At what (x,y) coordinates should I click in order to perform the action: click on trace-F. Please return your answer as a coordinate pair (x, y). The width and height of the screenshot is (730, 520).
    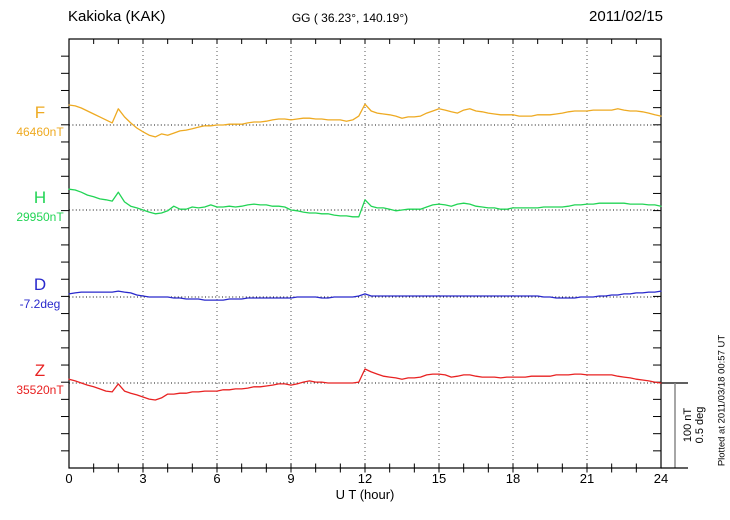
    Looking at the image, I should click on (365, 120).